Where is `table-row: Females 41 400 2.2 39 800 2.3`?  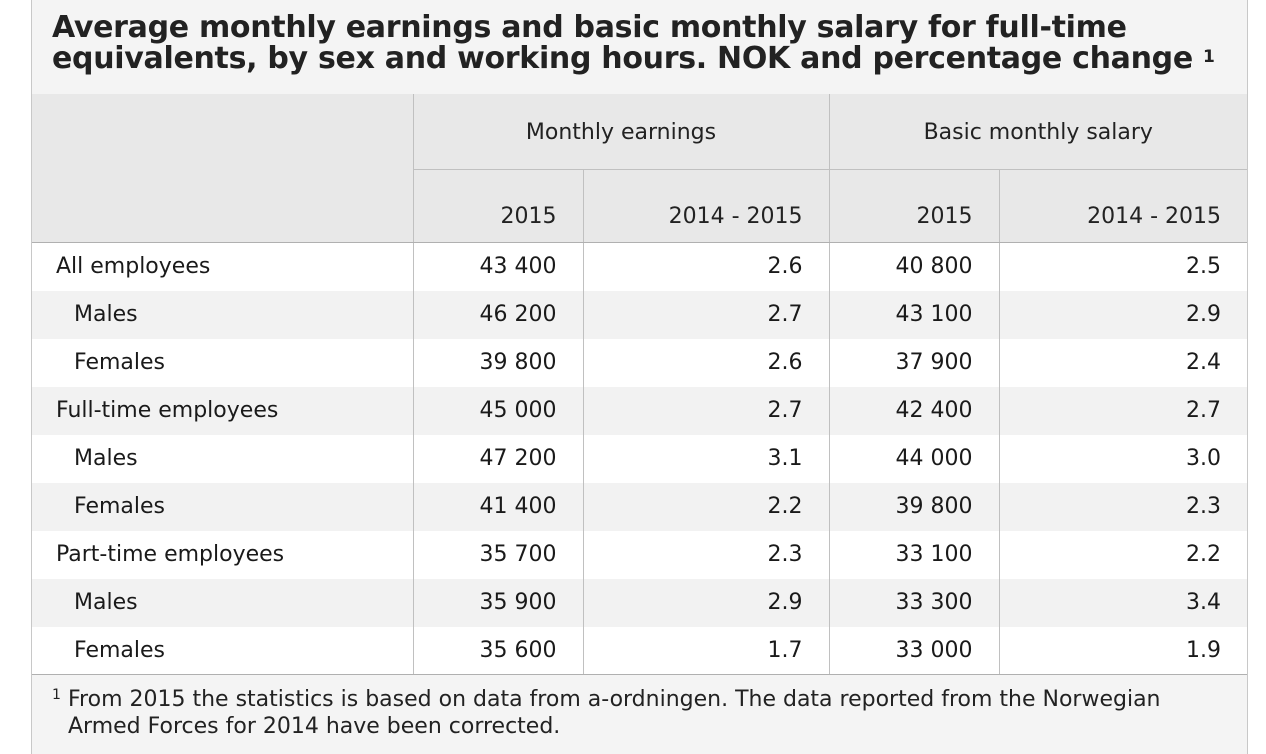
table-row: Females 41 400 2.2 39 800 2.3 is located at coordinates (639, 506).